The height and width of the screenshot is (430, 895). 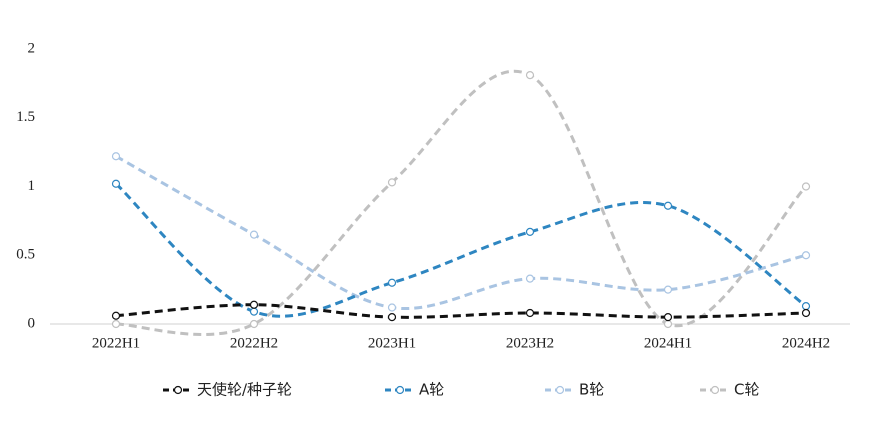 What do you see at coordinates (591, 390) in the screenshot?
I see `legend-label: B轮` at bounding box center [591, 390].